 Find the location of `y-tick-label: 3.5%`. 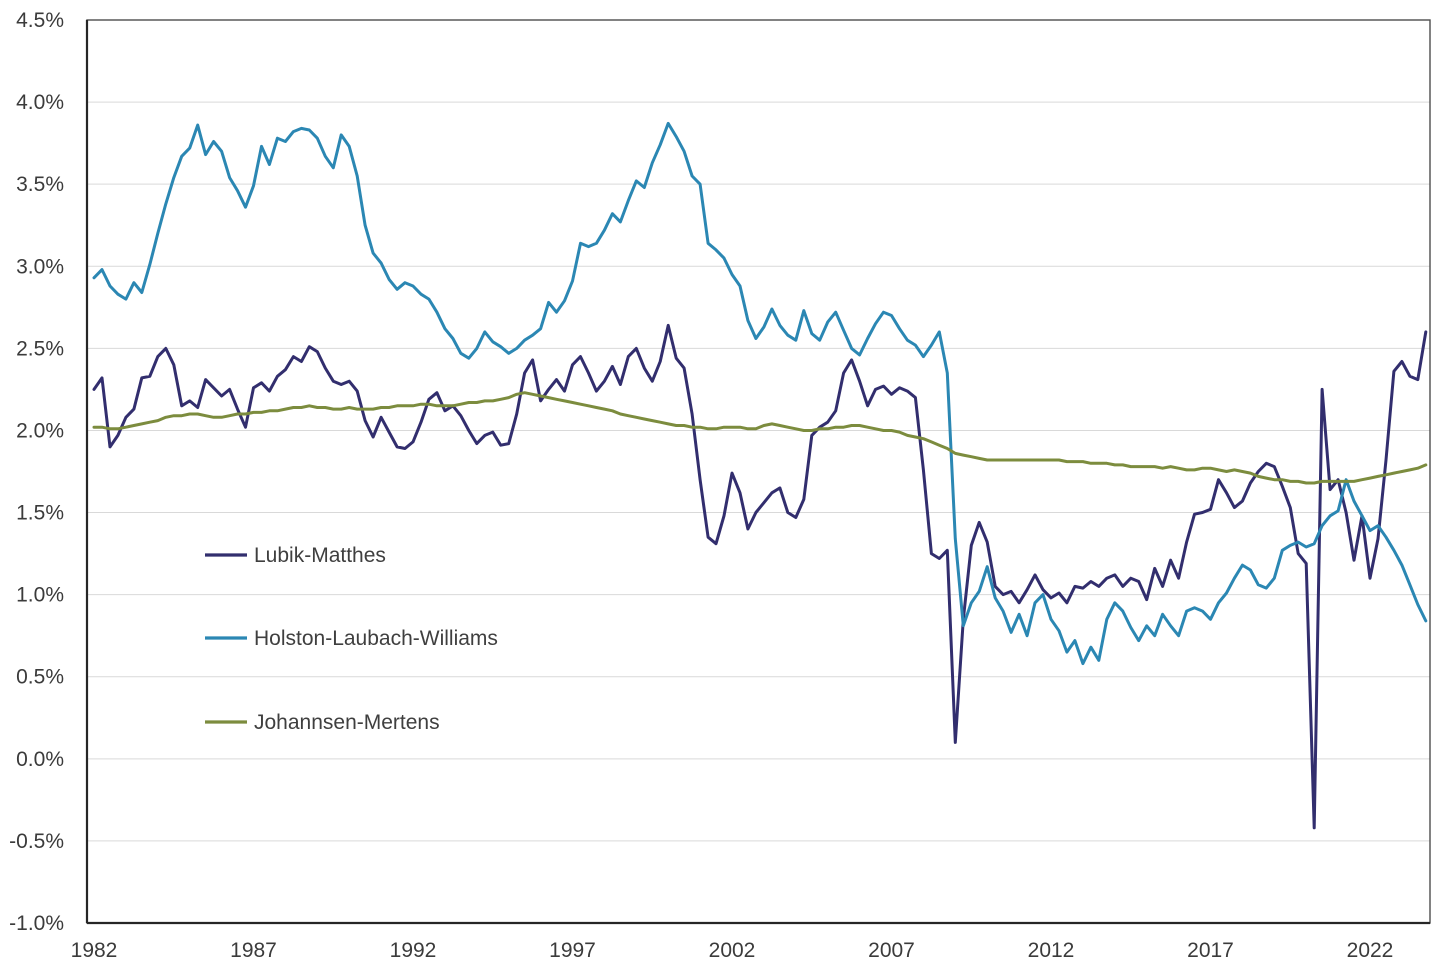

y-tick-label: 3.5% is located at coordinates (40, 184).